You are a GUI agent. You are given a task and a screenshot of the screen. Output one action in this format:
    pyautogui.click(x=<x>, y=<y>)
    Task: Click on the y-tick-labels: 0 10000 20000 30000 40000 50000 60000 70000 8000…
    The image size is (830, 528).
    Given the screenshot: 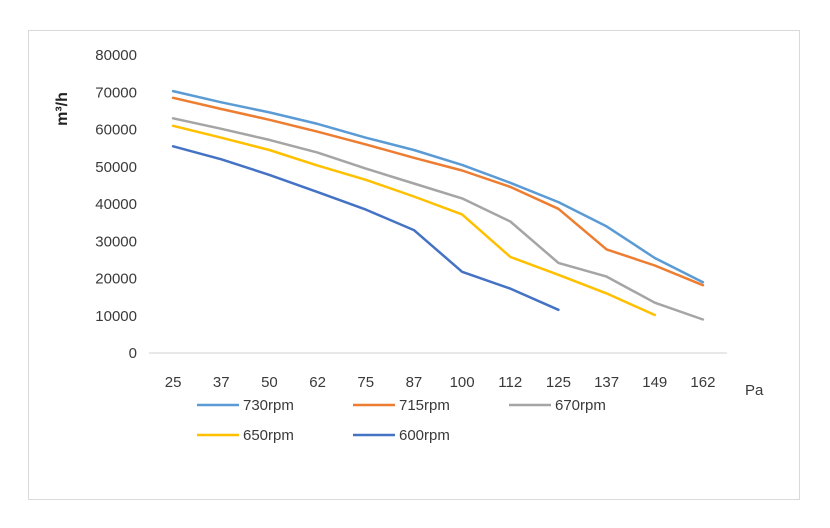 What is the action you would take?
    pyautogui.click(x=116, y=204)
    